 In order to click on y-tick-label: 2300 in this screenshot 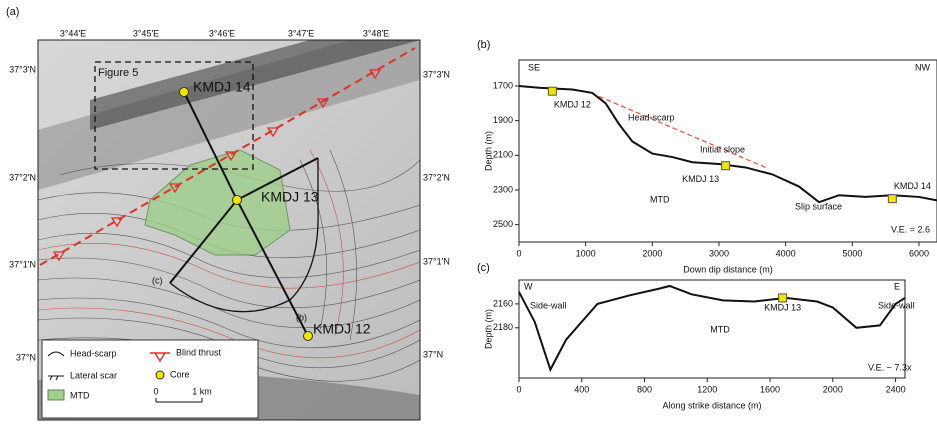, I will do `click(503, 189)`.